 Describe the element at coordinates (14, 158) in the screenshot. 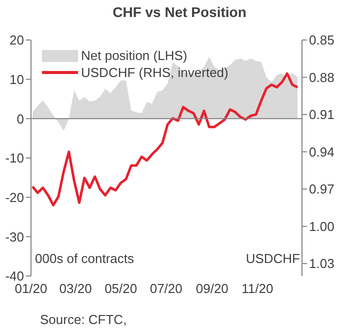

I see `y-tick-label: -10` at that location.